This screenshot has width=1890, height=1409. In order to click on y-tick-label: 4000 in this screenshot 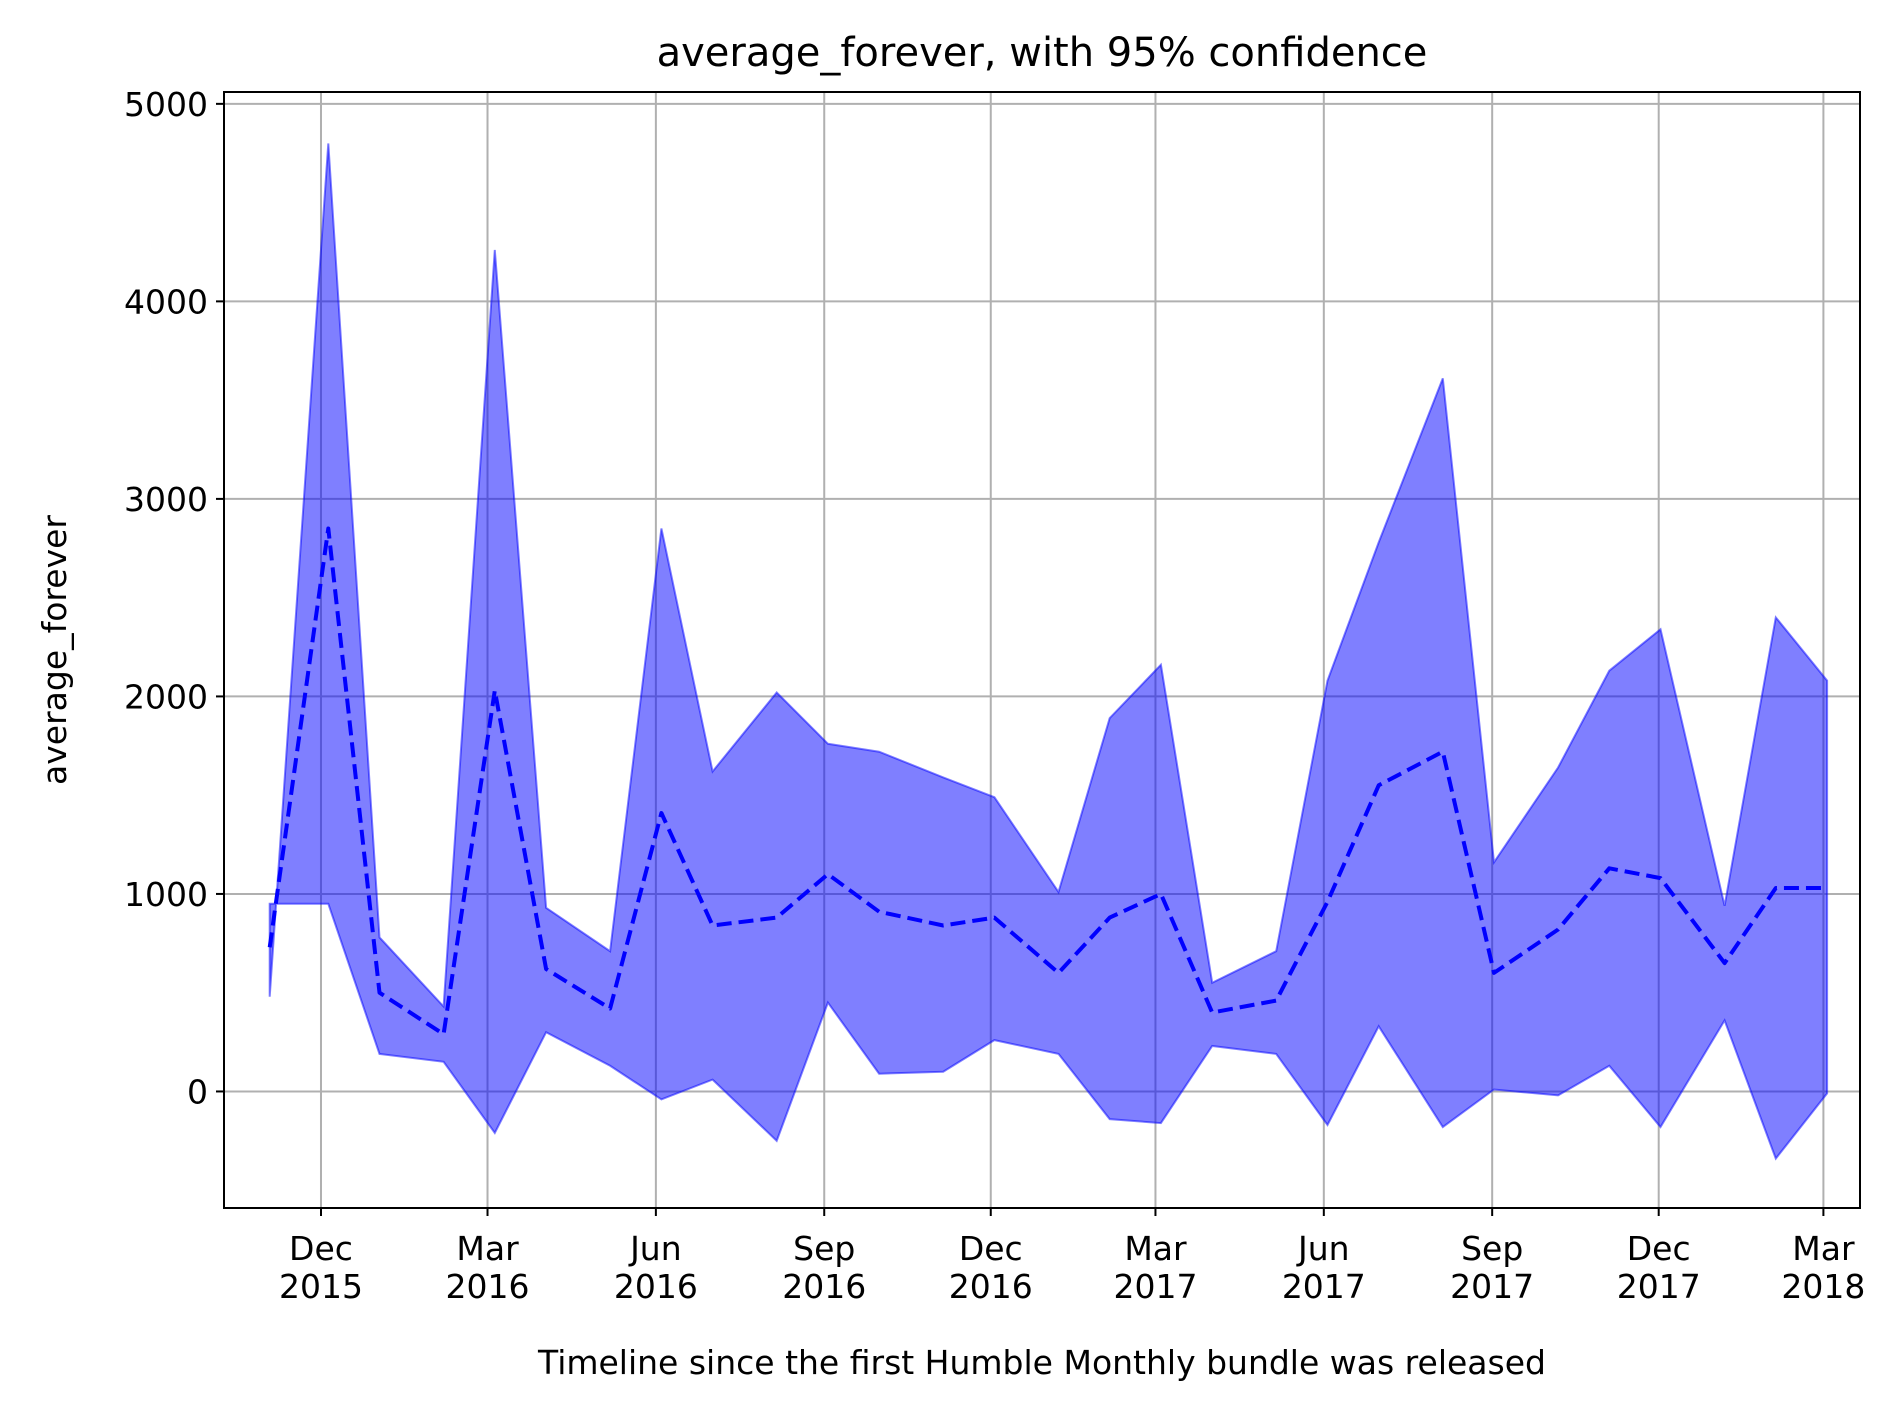, I will do `click(166, 301)`.